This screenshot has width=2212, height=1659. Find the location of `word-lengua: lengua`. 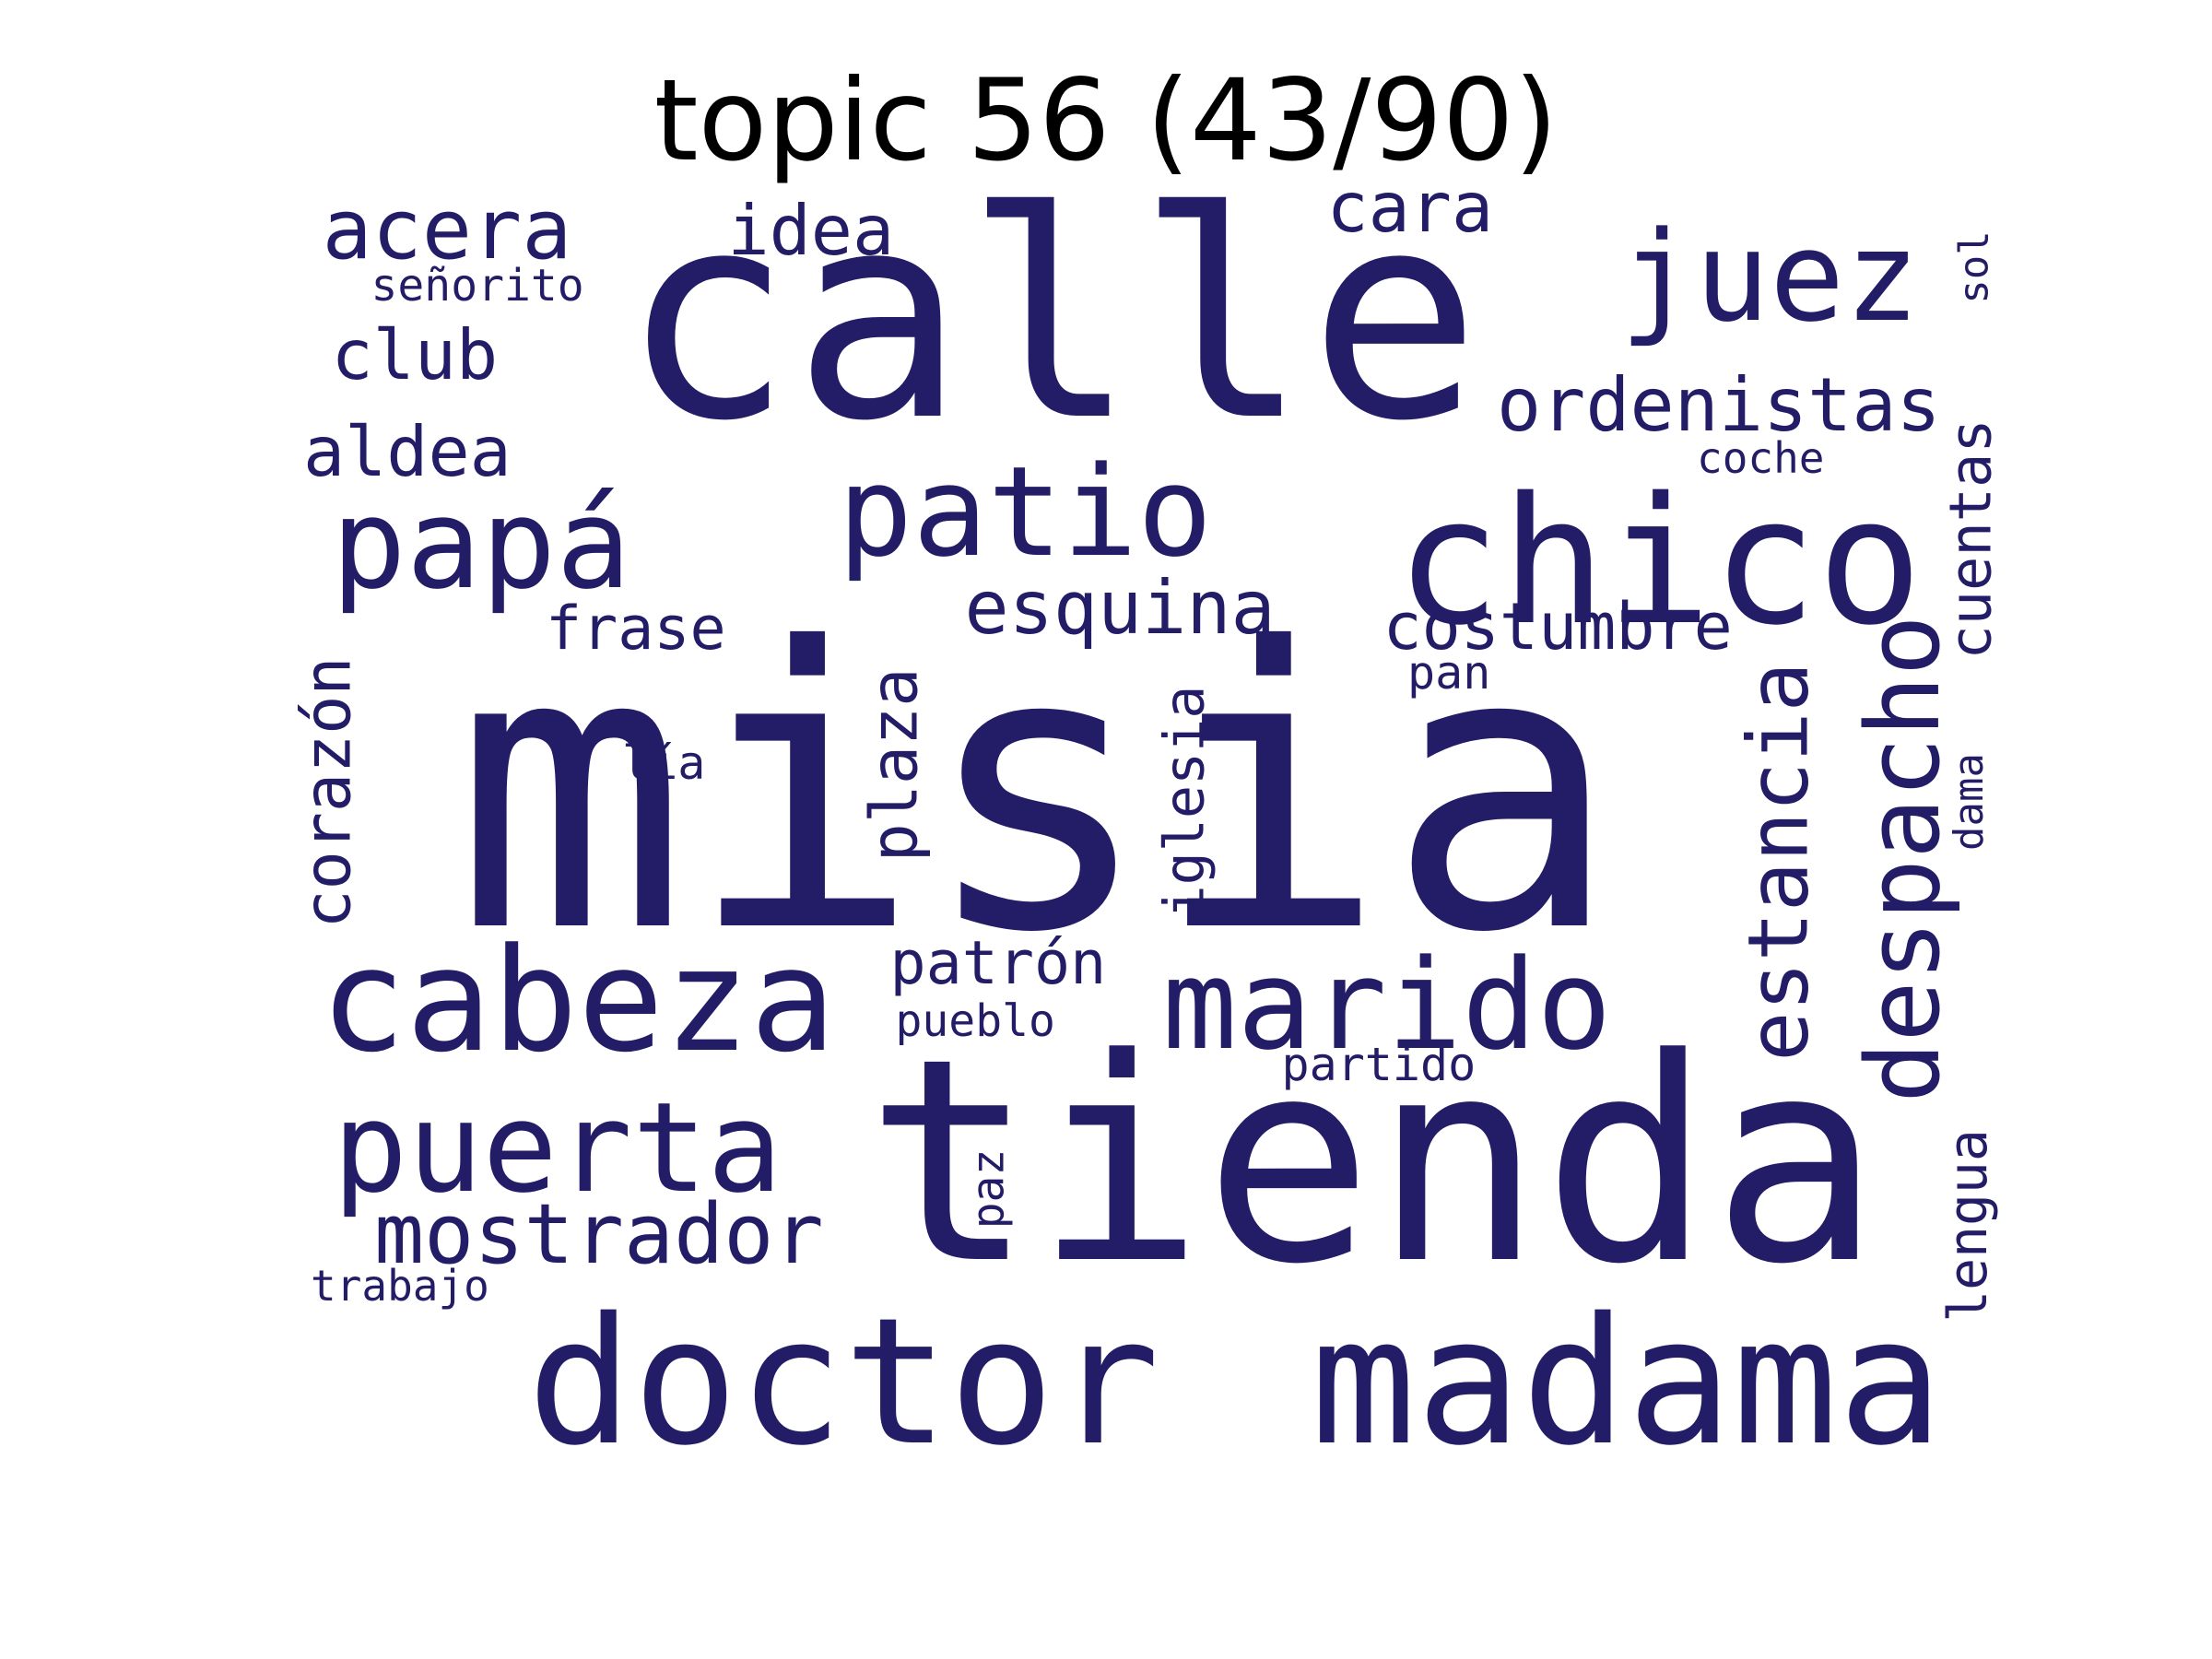

word-lengua: lengua is located at coordinates (1967, 1226).